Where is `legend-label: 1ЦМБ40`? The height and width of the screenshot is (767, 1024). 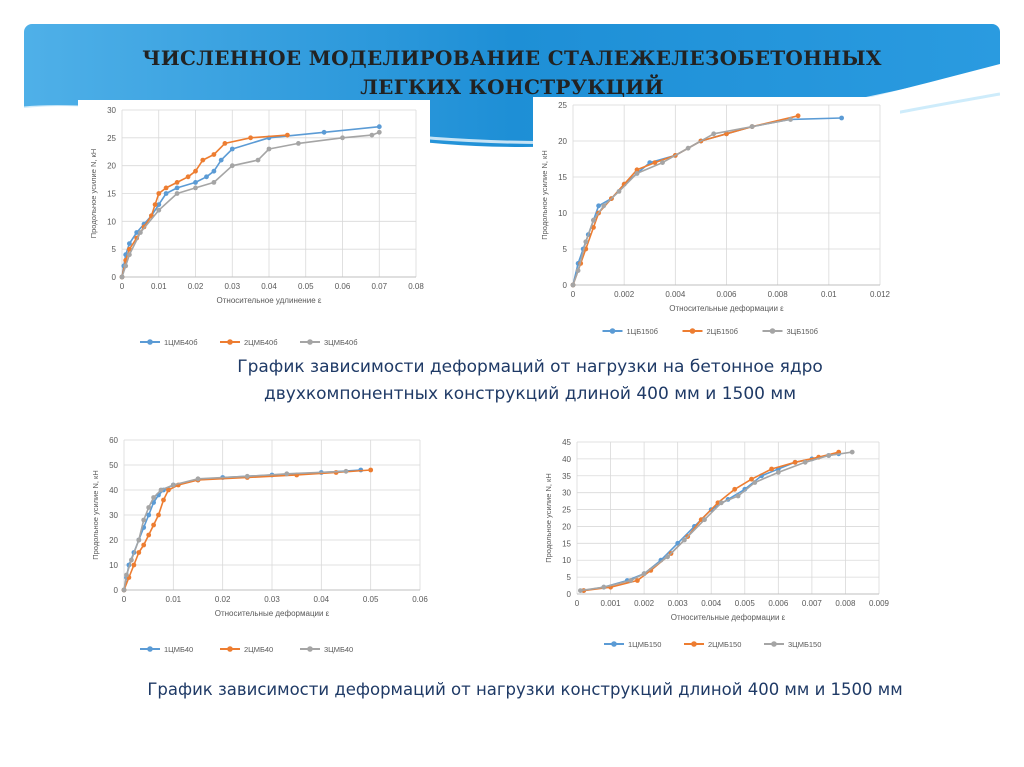 legend-label: 1ЦМБ40 is located at coordinates (178, 649).